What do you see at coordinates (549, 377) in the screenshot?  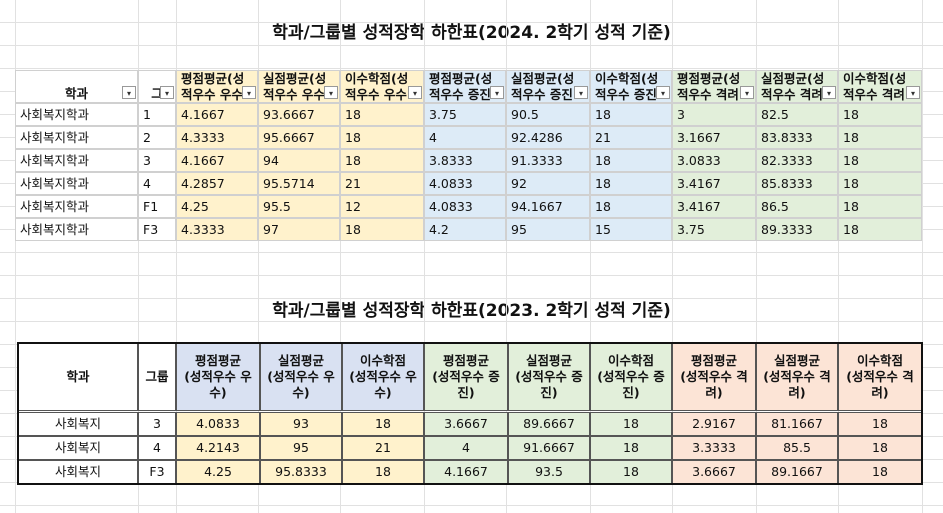 I see `header-cell: 실점평균 (성적우수 증 진)` at bounding box center [549, 377].